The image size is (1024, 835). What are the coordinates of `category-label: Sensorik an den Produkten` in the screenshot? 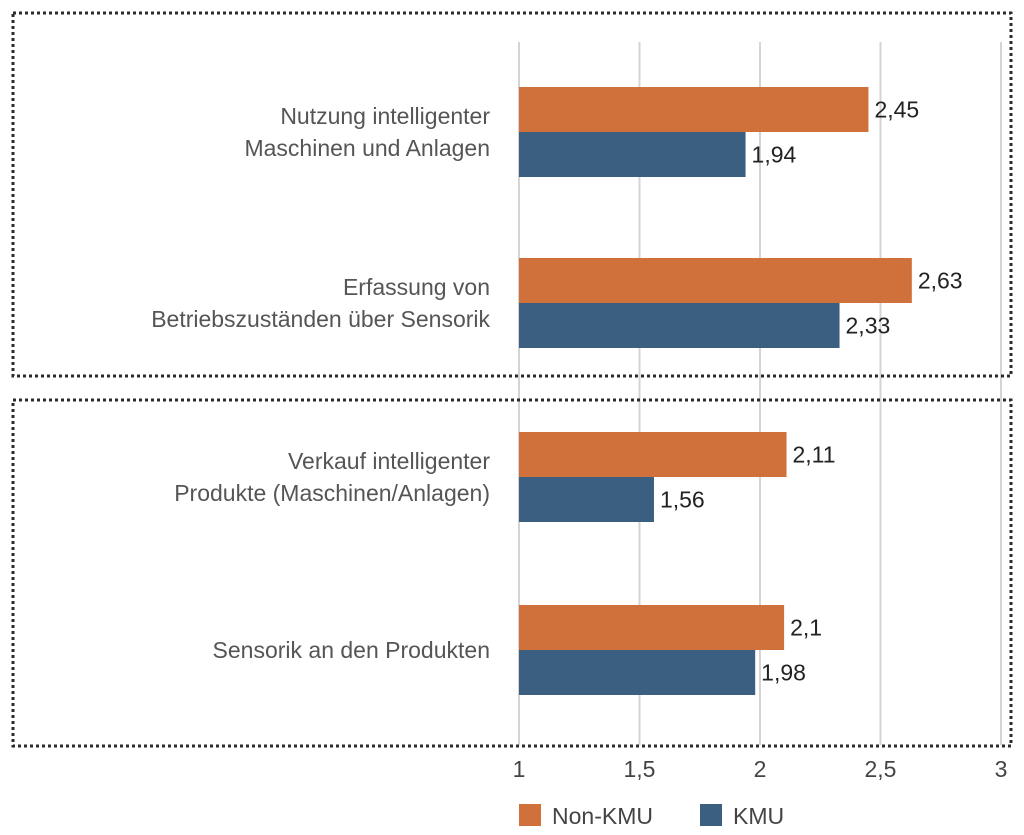 It's located at (351, 650).